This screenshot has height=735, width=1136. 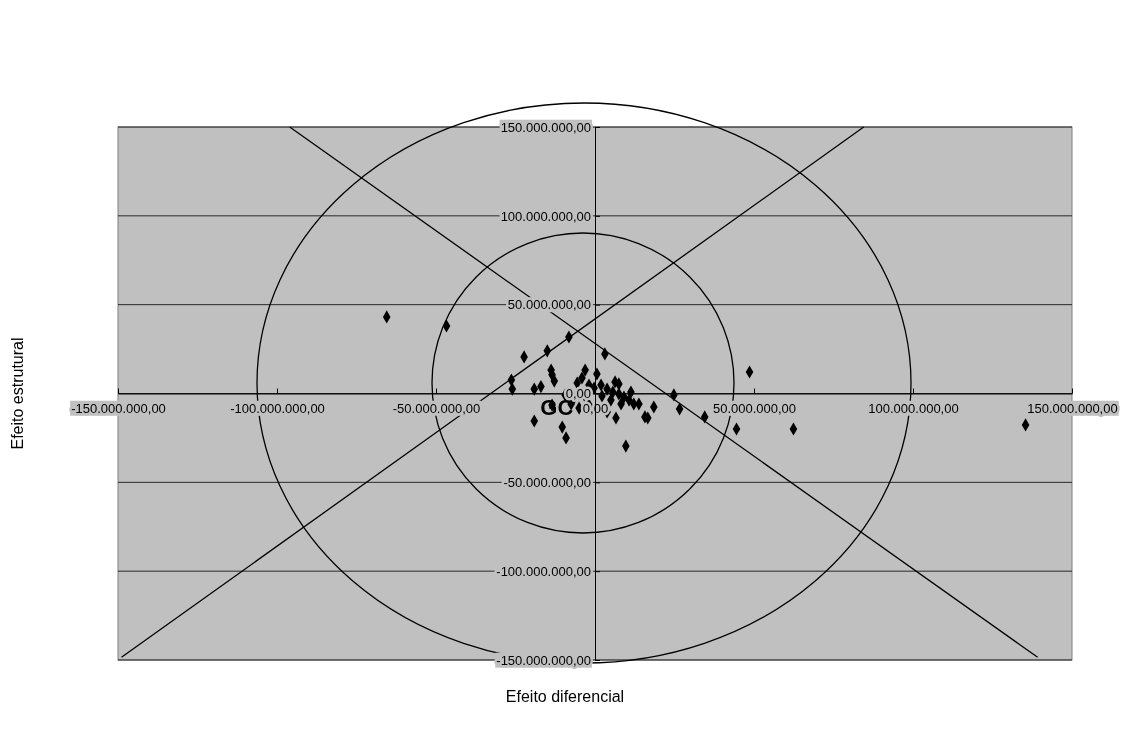 What do you see at coordinates (543, 571) in the screenshot?
I see `y-tick-label: -100.000.000,00` at bounding box center [543, 571].